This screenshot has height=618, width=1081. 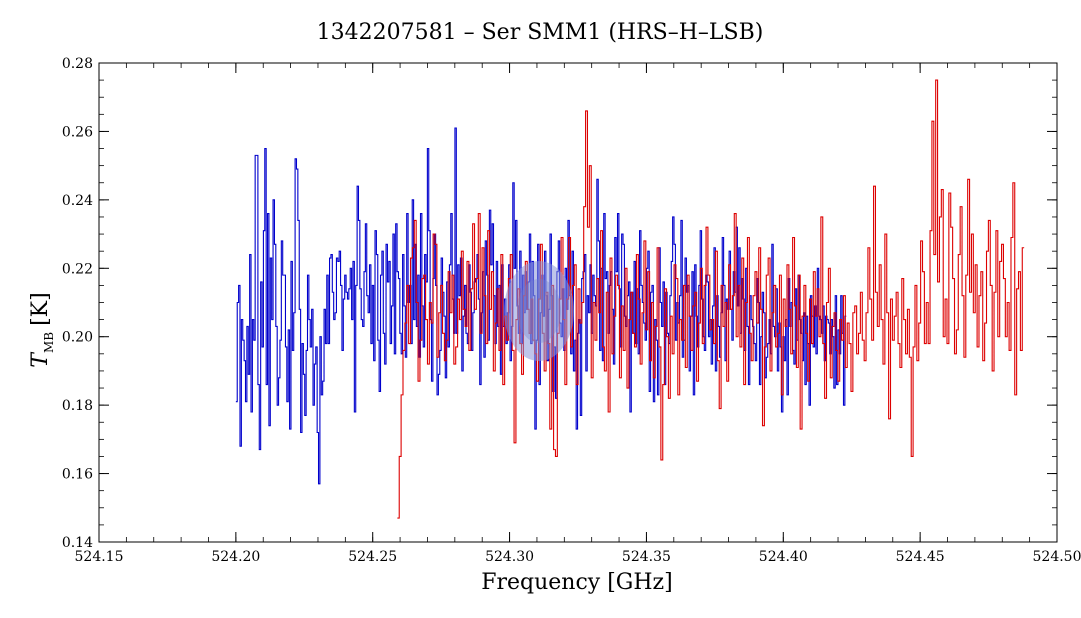 What do you see at coordinates (646, 557) in the screenshot?
I see `x-tick-label: 524.35` at bounding box center [646, 557].